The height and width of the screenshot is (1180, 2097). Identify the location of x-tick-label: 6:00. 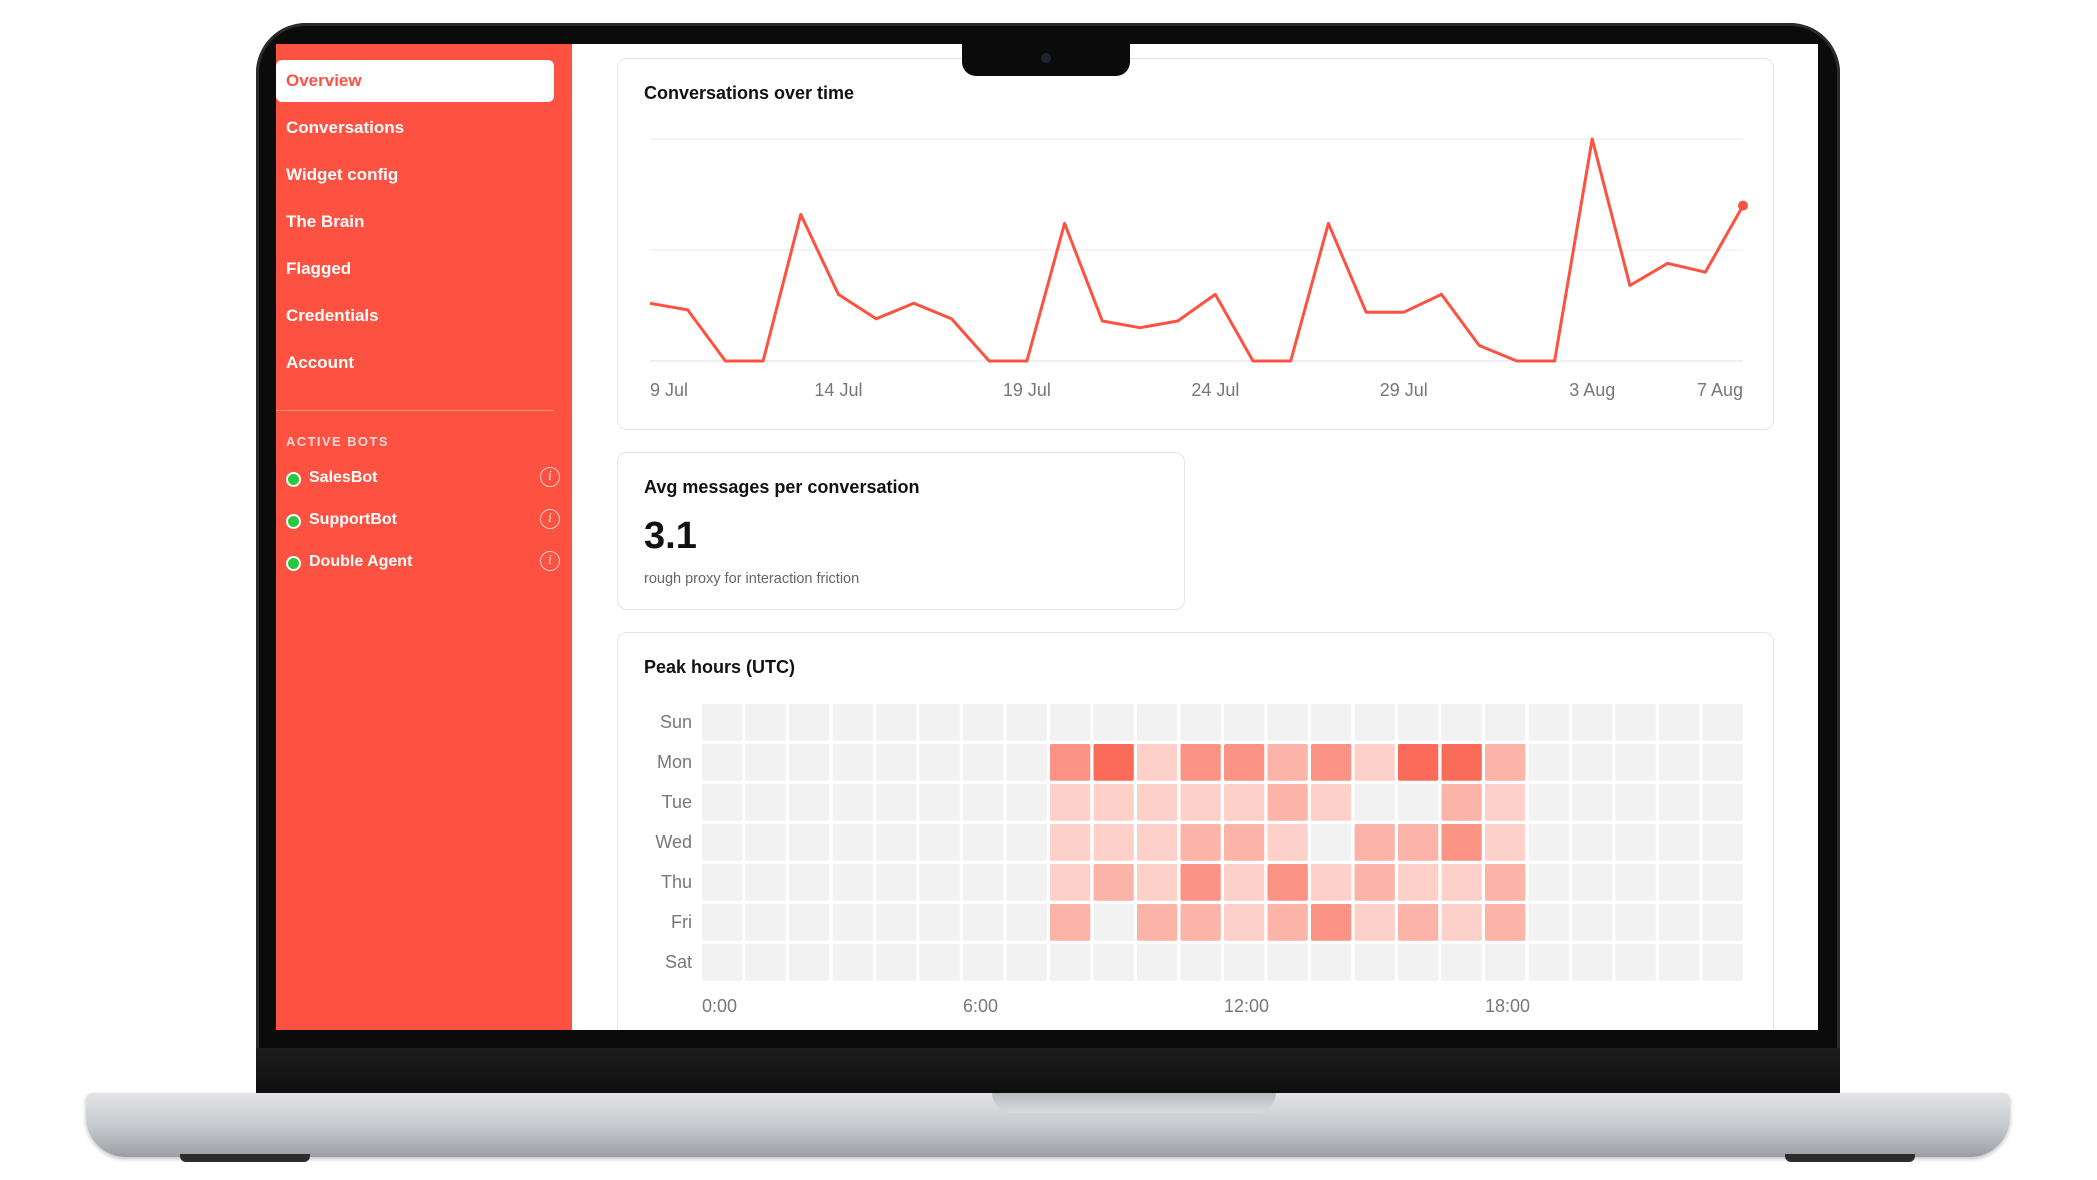
(980, 1006).